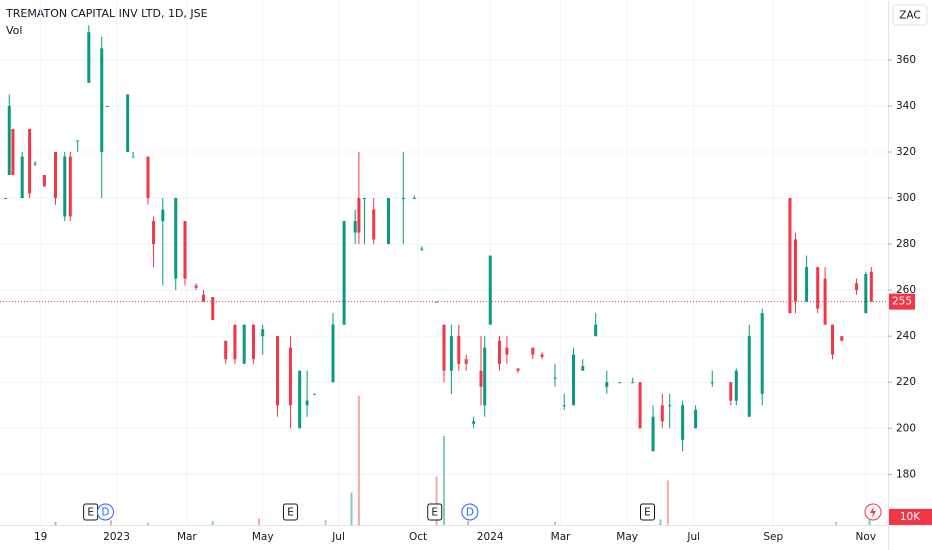 The height and width of the screenshot is (550, 932). I want to click on currency: ZAC, so click(910, 16).